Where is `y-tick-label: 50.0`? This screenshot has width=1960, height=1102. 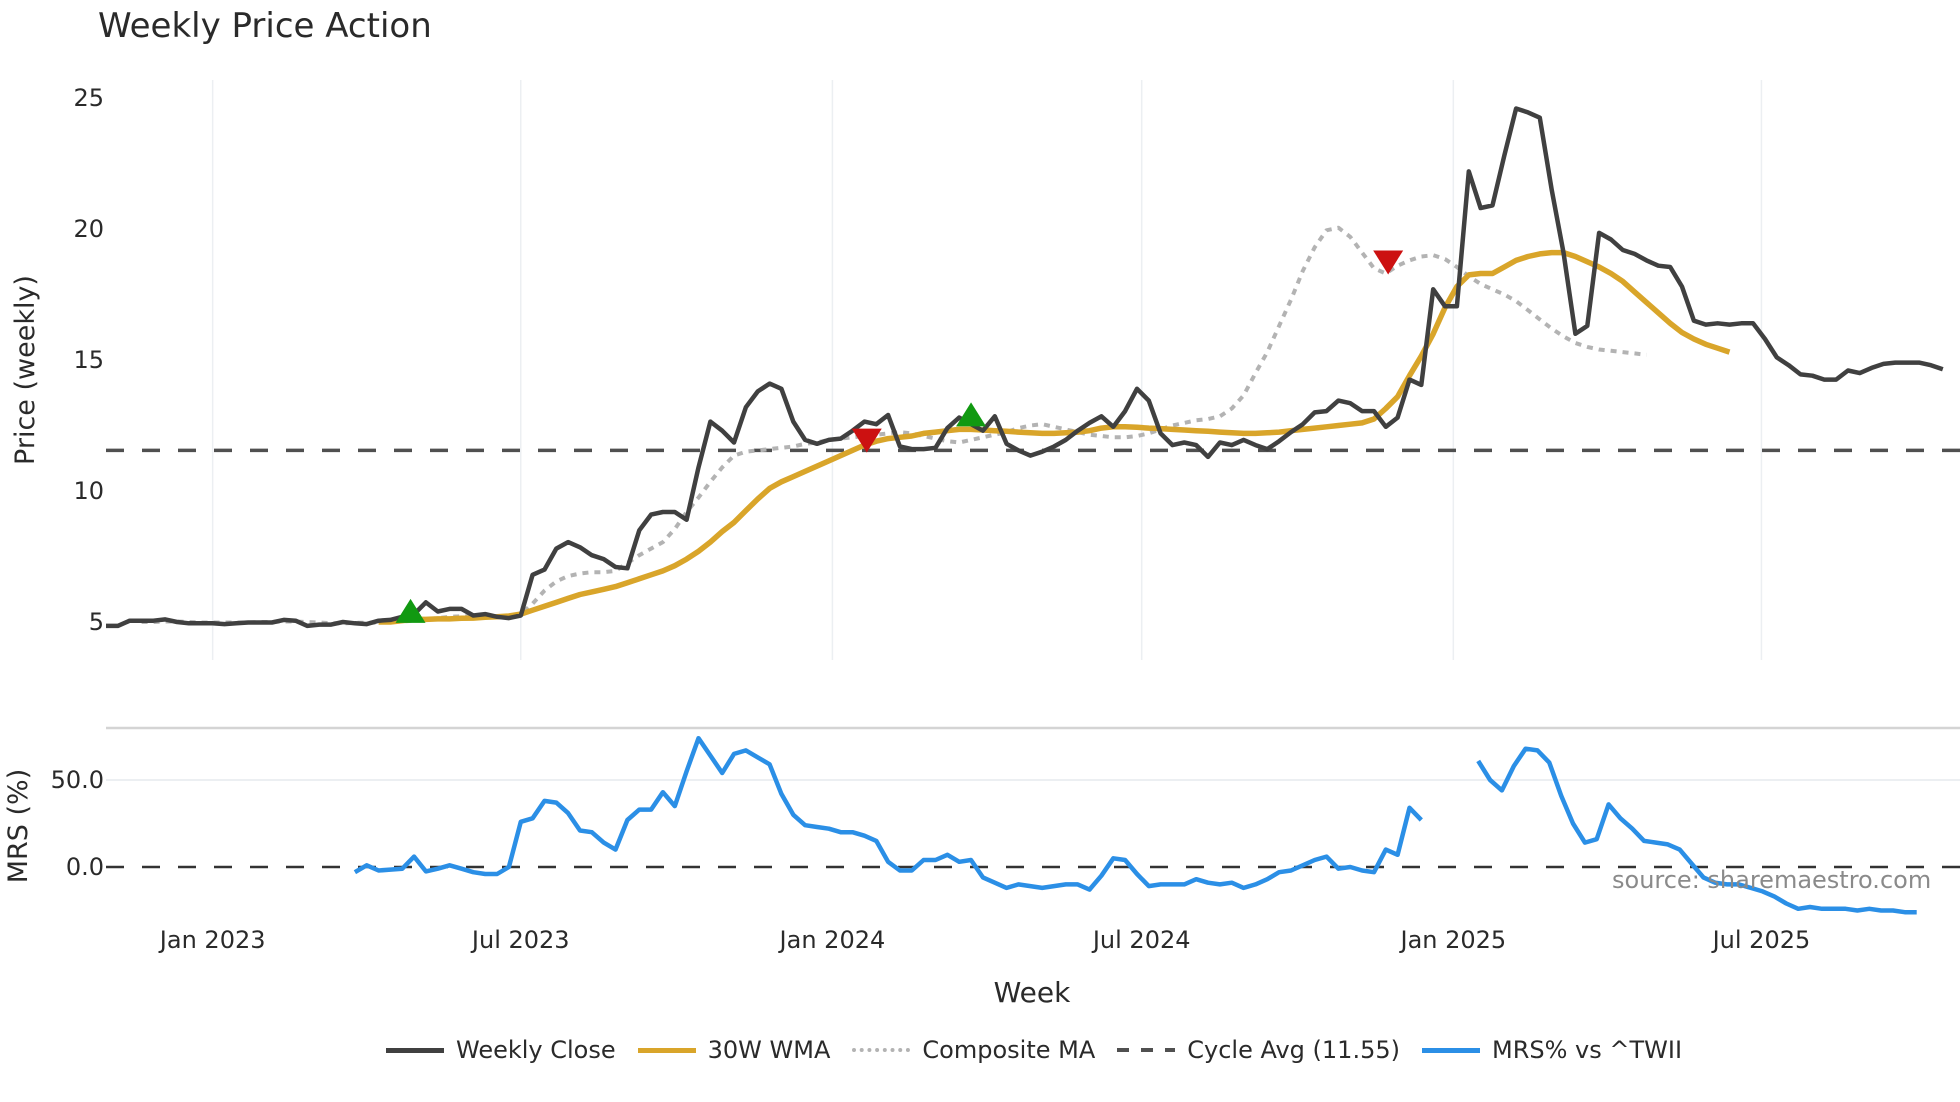 y-tick-label: 50.0 is located at coordinates (77, 780).